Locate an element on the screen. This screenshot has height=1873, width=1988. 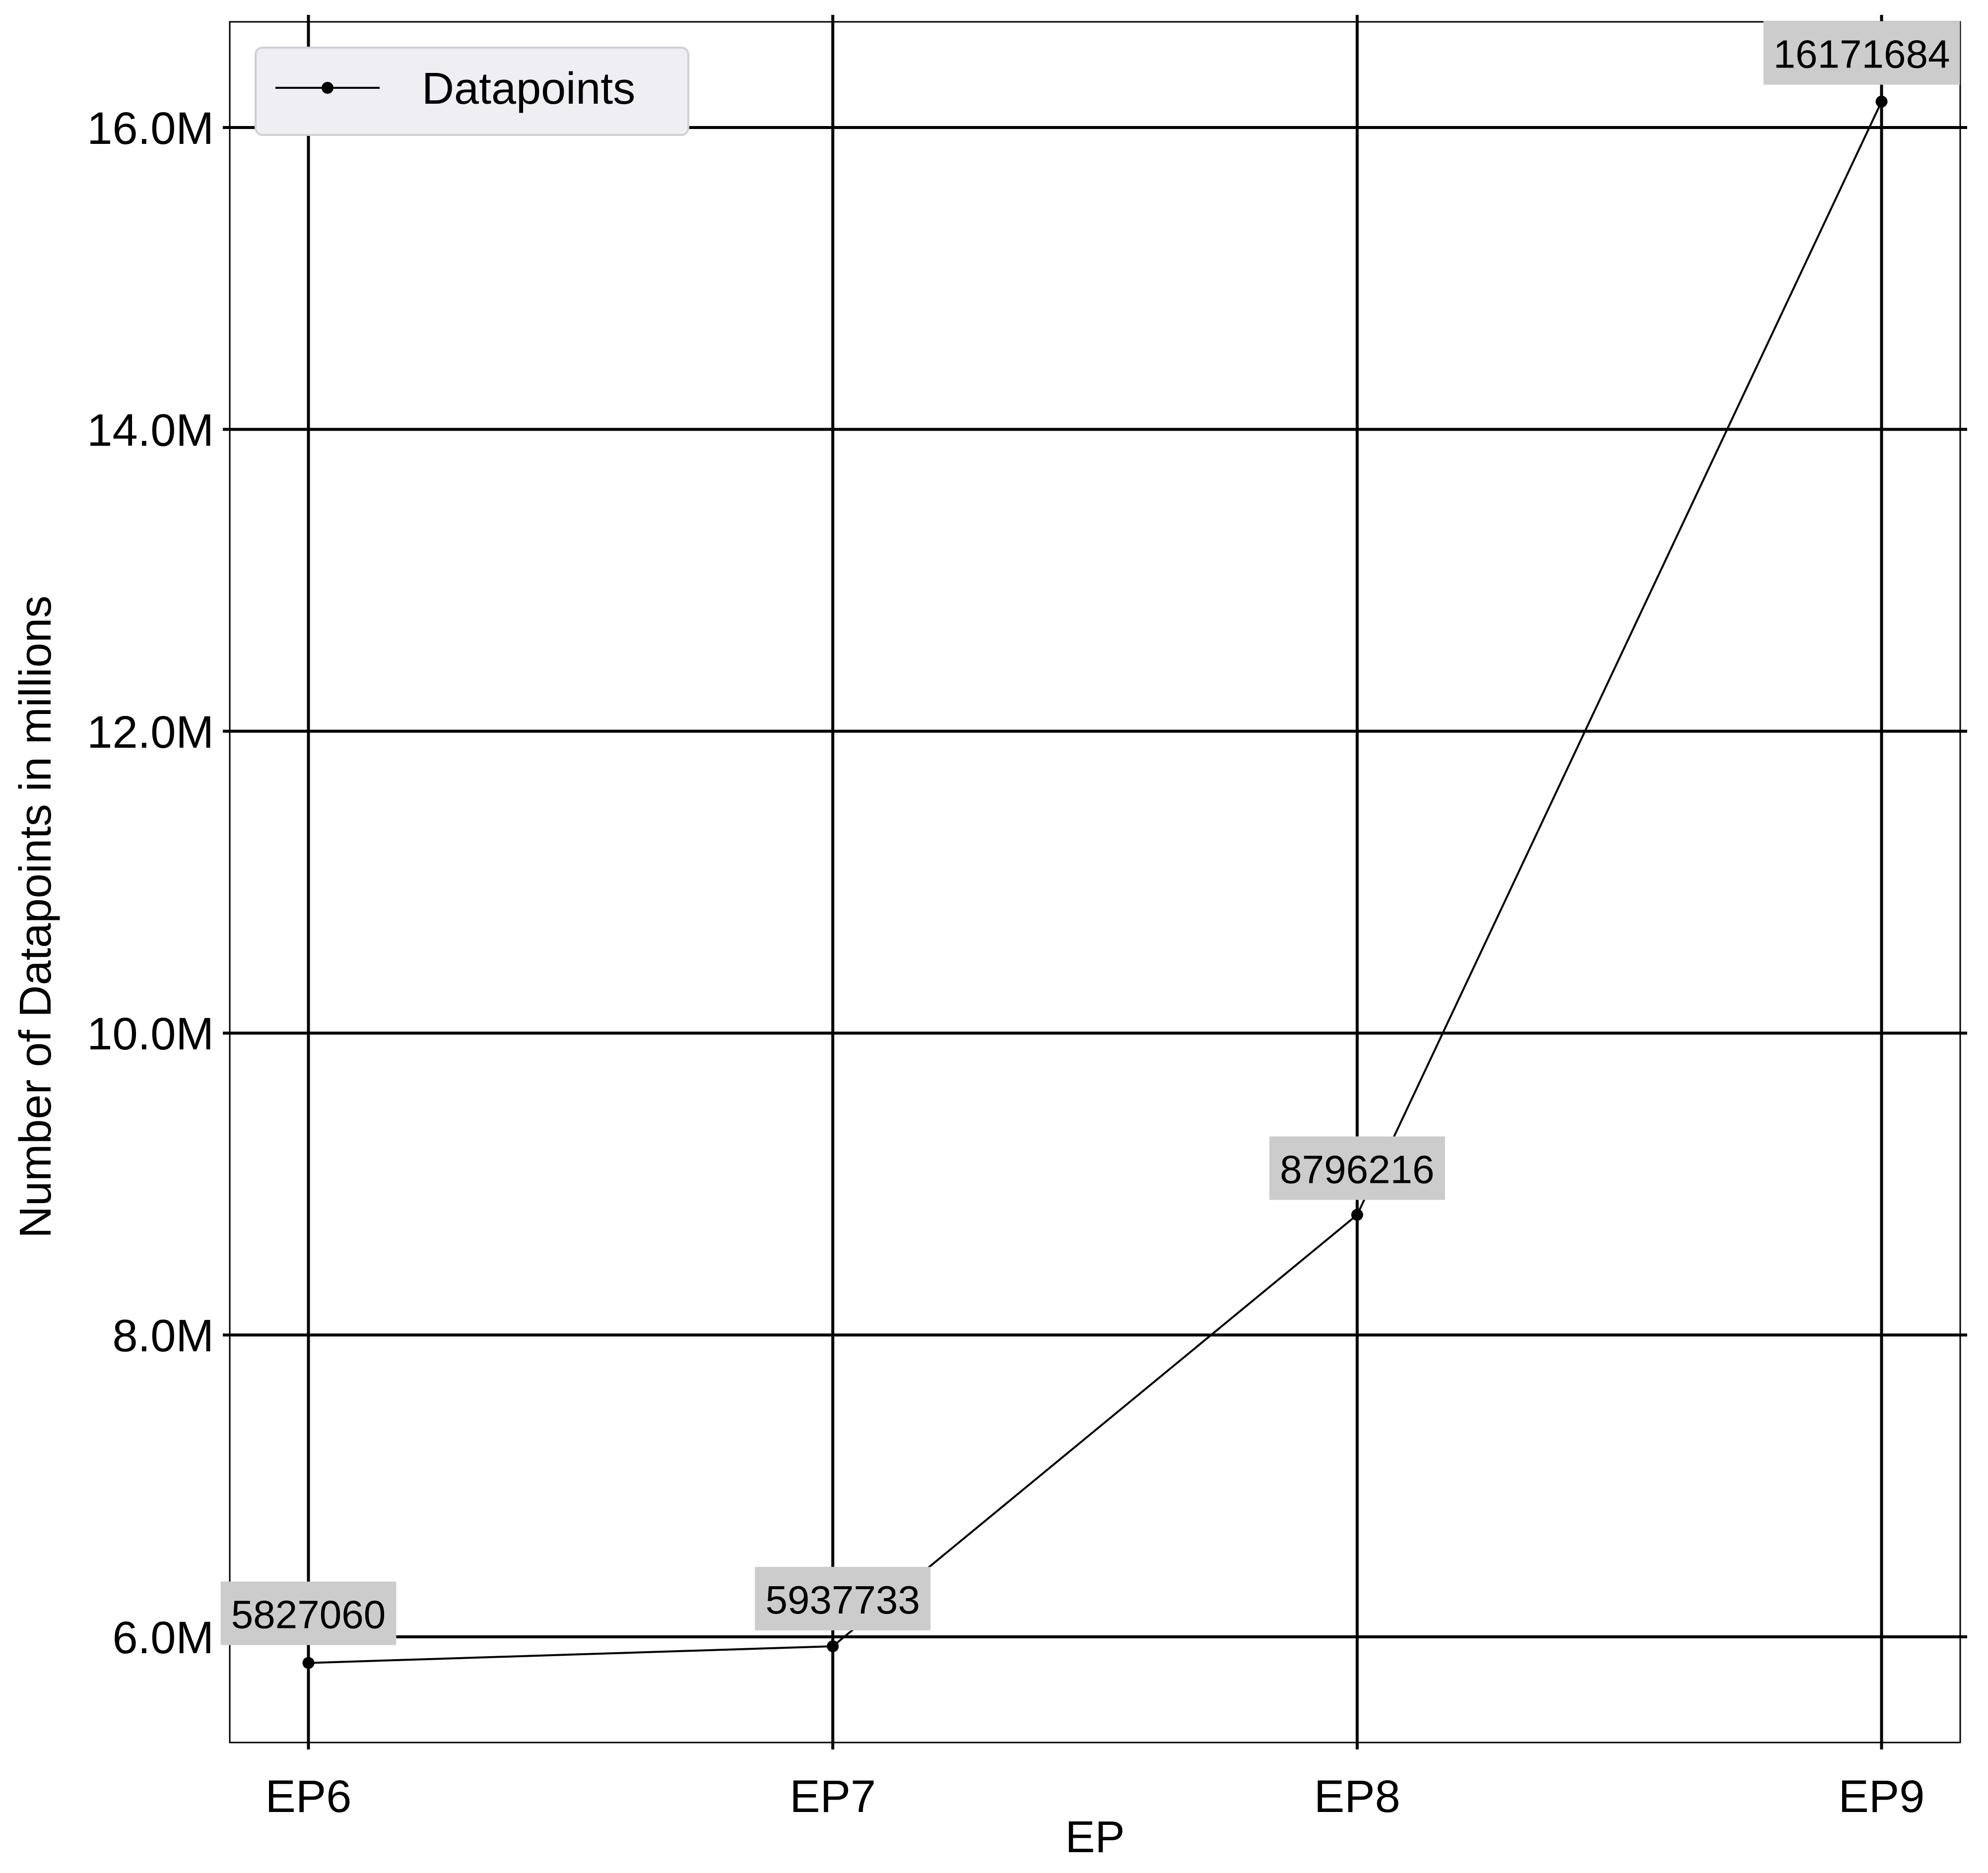
data-label-box-ep6 is located at coordinates (308, 1613).